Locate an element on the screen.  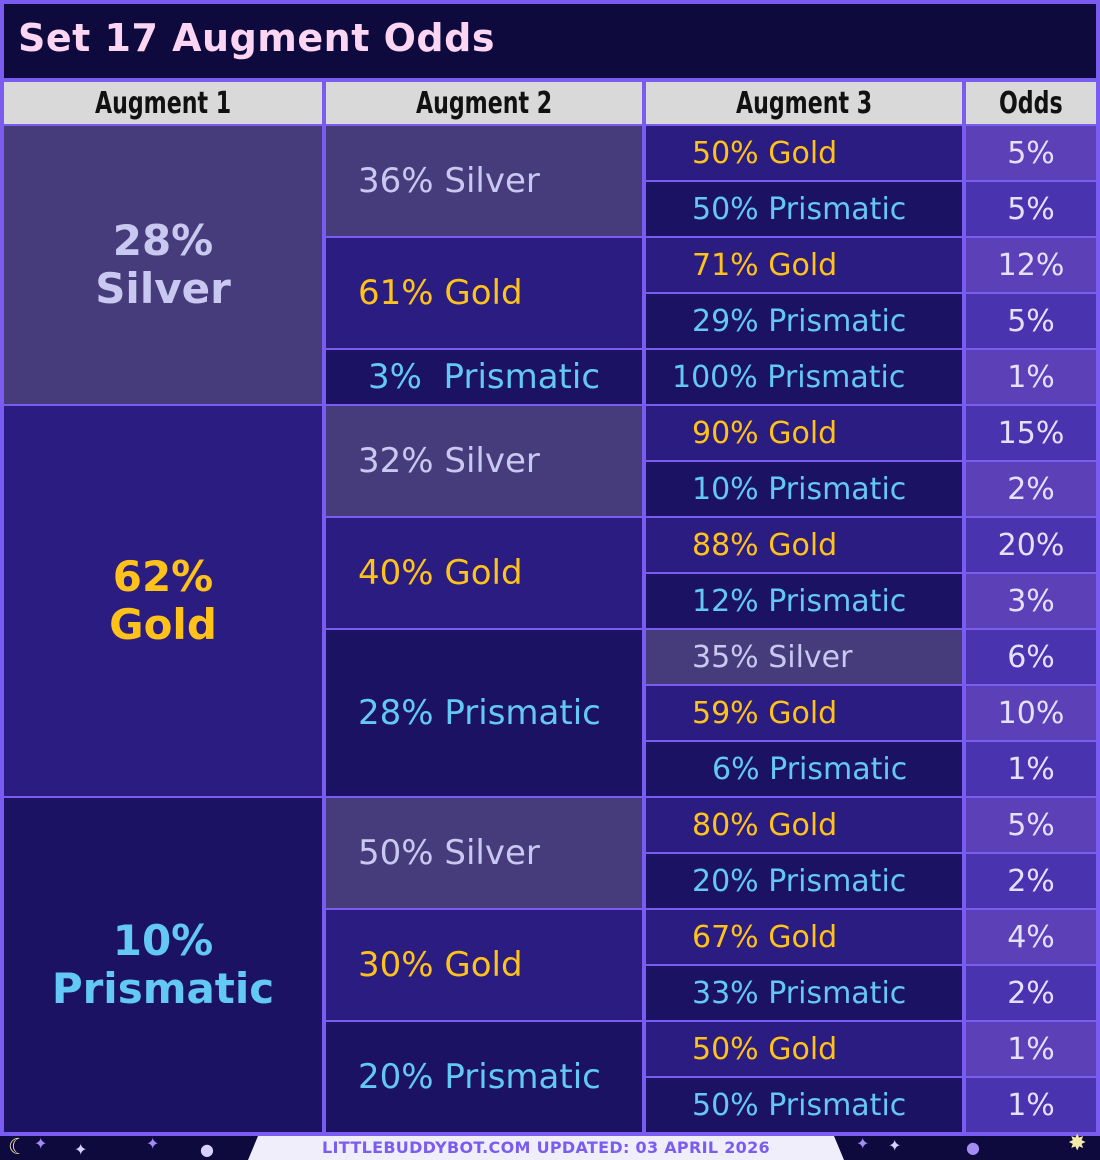
augment1-percent: 28% is located at coordinates (163, 240).